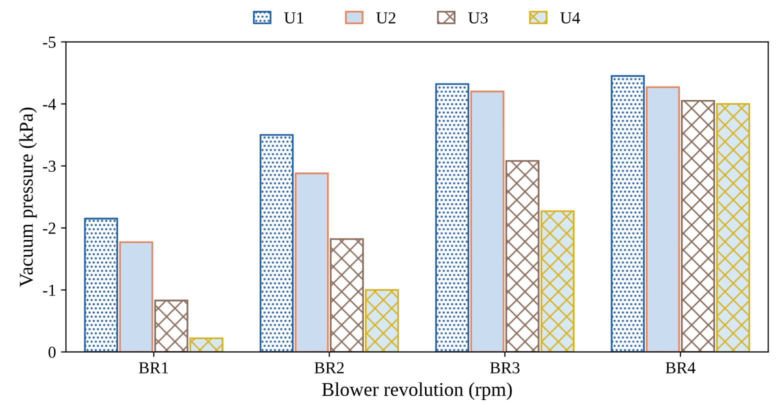 The width and height of the screenshot is (776, 419). What do you see at coordinates (478, 18) in the screenshot?
I see `legend-label: U3` at bounding box center [478, 18].